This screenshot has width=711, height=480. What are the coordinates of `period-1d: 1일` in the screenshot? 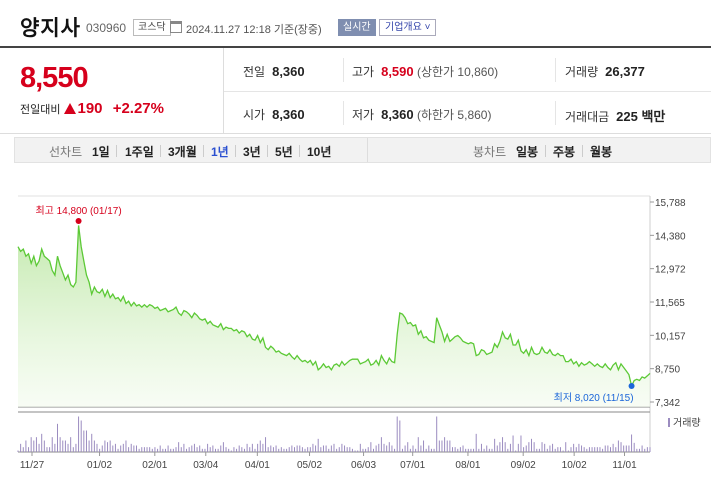 It's located at (101, 152).